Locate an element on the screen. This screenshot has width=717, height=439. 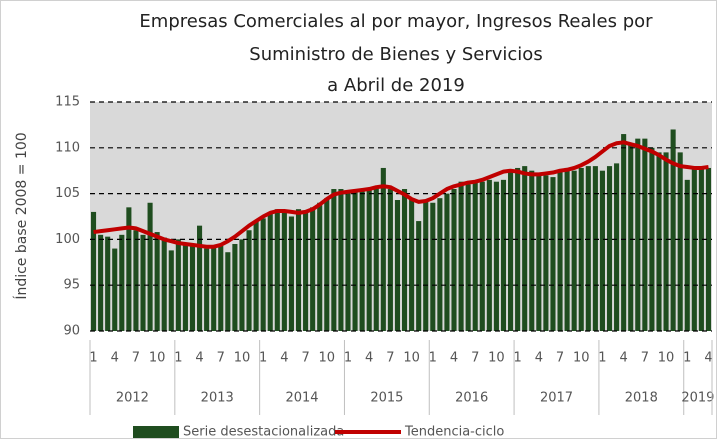
y-tick-label: 95 is located at coordinates (71, 285).